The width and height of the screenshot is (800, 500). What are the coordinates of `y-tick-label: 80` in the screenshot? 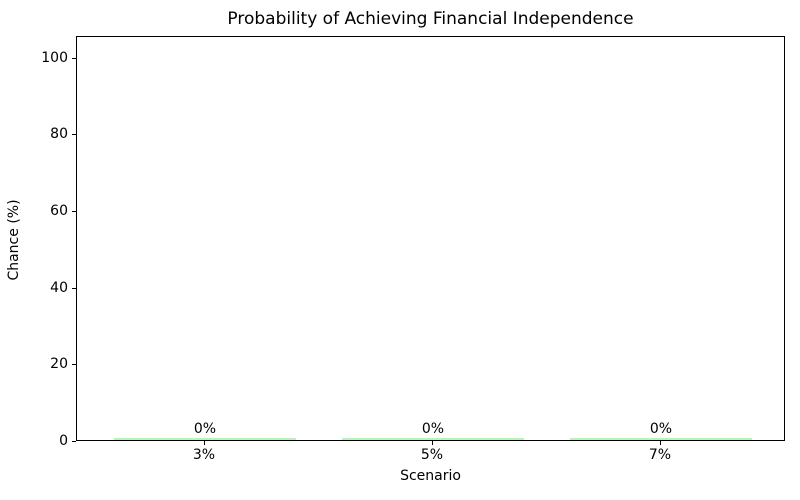 It's located at (59, 134).